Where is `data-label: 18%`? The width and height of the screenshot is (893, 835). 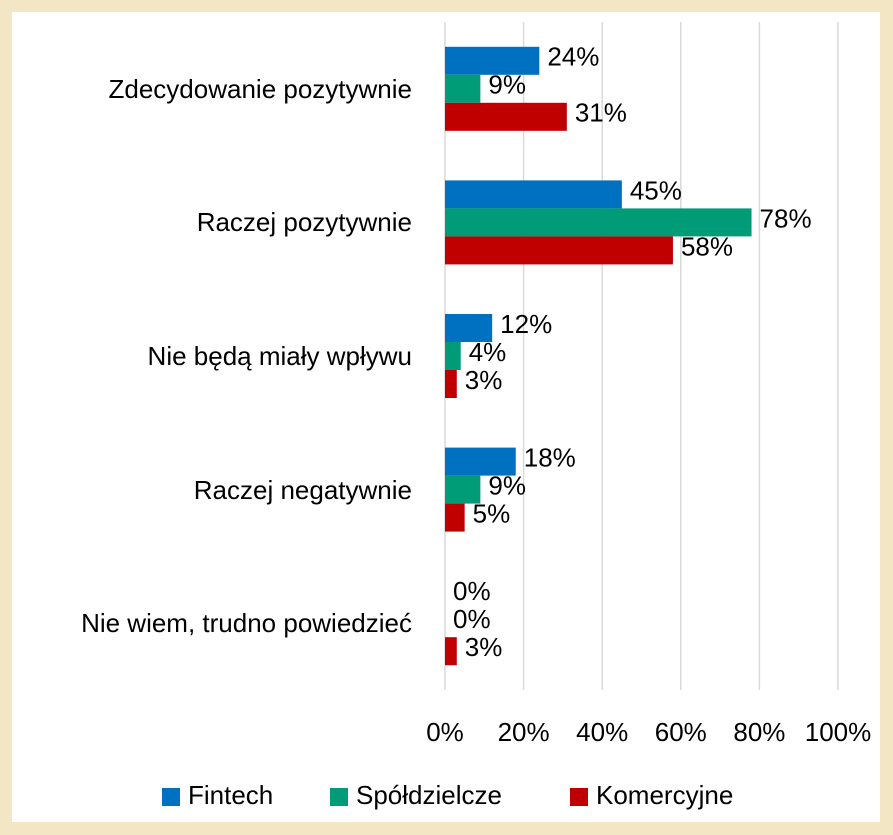 data-label: 18% is located at coordinates (550, 457).